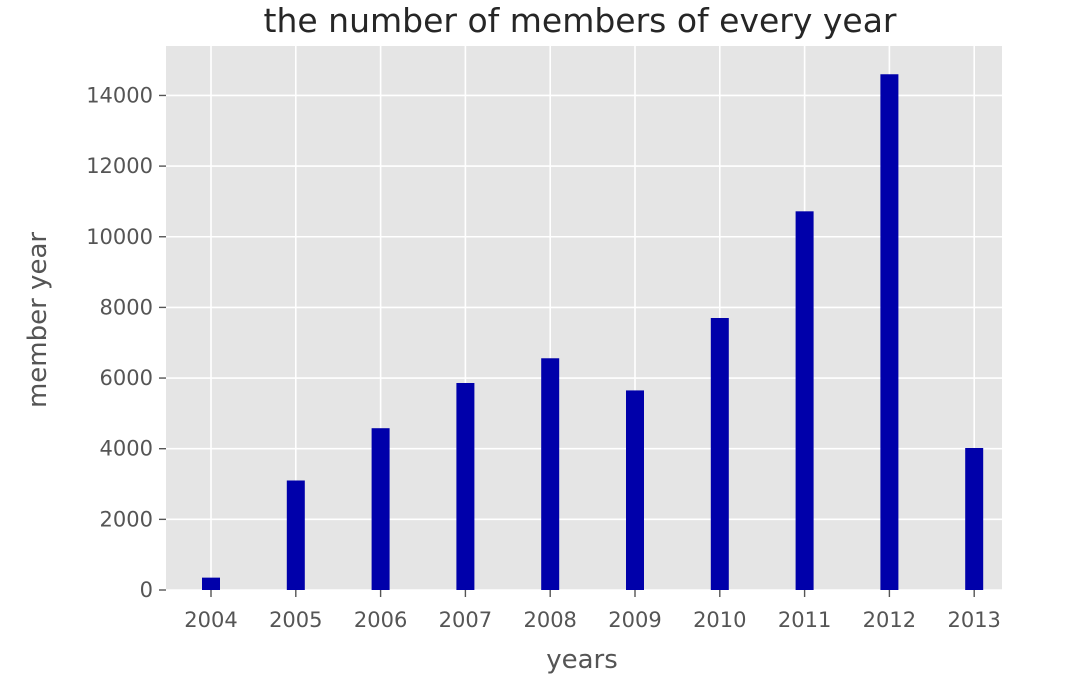 The height and width of the screenshot is (694, 1068). Describe the element at coordinates (126, 378) in the screenshot. I see `y-tick-label: 6000` at that location.